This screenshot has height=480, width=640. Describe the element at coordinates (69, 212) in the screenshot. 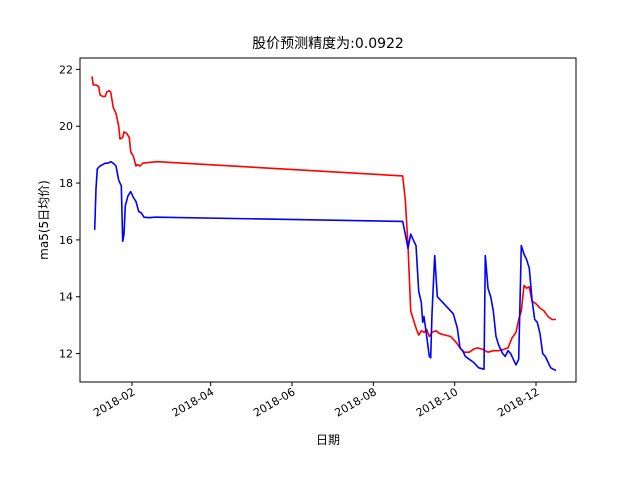

I see `y-axis: 12 14 16 18 20 22` at that location.